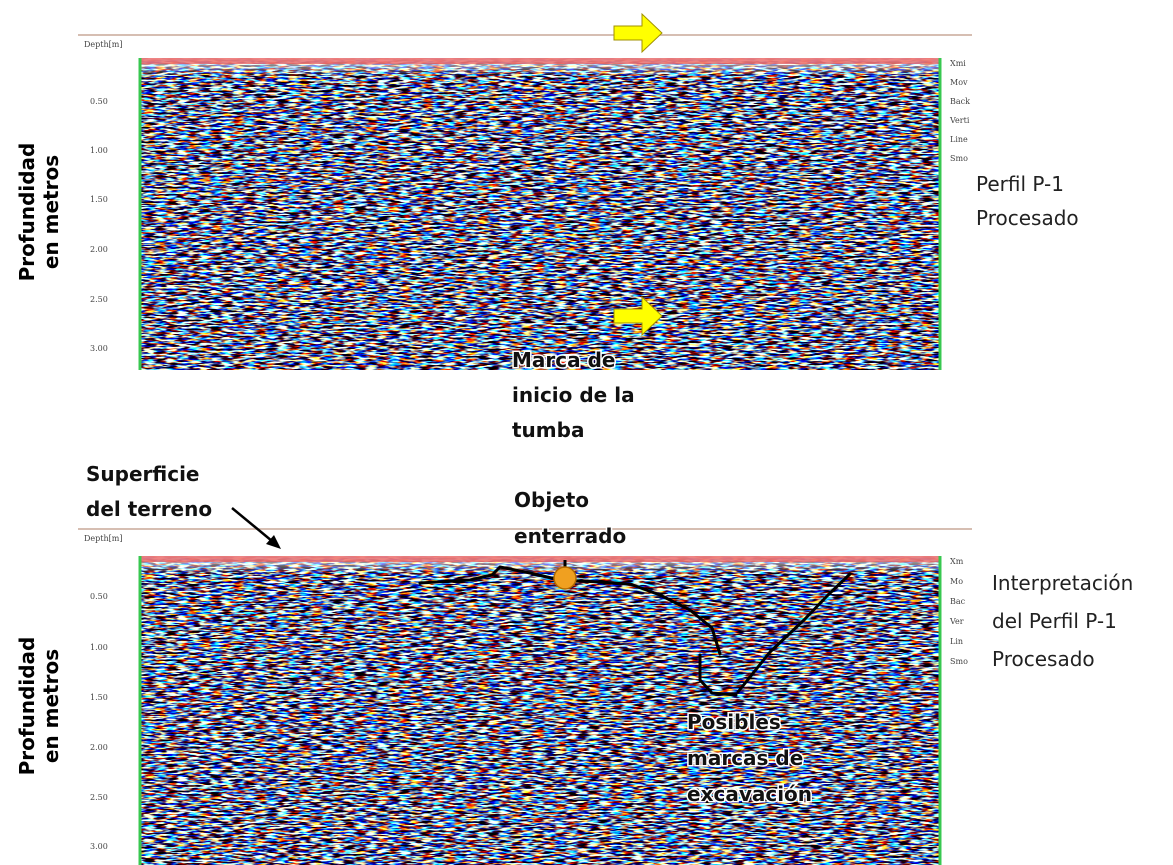 The image size is (1173, 865). I want to click on excavation-mark-right, so click(794, 633).